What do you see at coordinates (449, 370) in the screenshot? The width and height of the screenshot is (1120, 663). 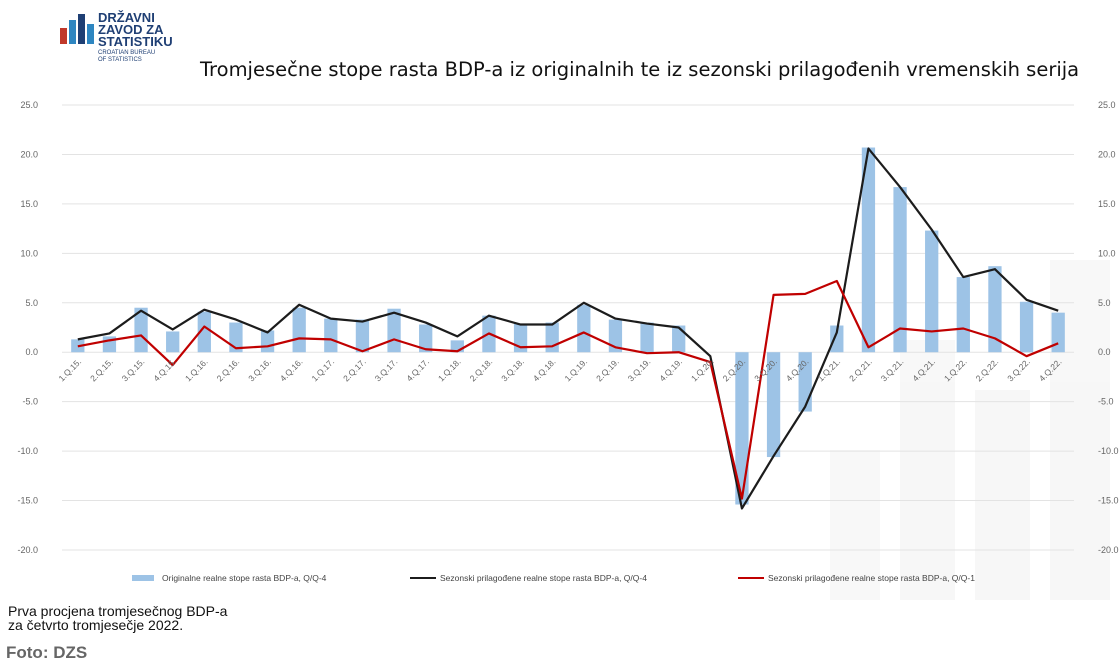 I see `x-tick-label: 1.Q.18.` at bounding box center [449, 370].